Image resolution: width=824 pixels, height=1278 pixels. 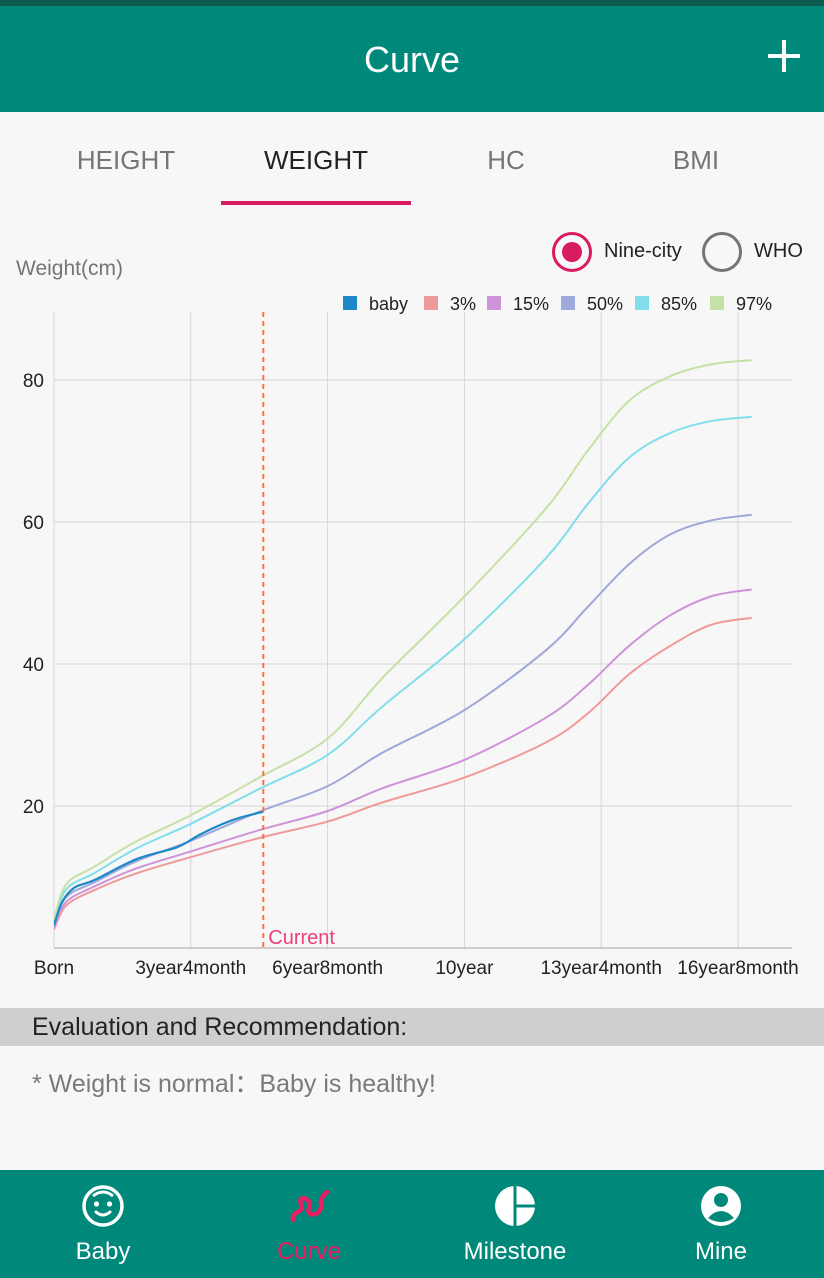 I want to click on series-line-baby, so click(x=159, y=868).